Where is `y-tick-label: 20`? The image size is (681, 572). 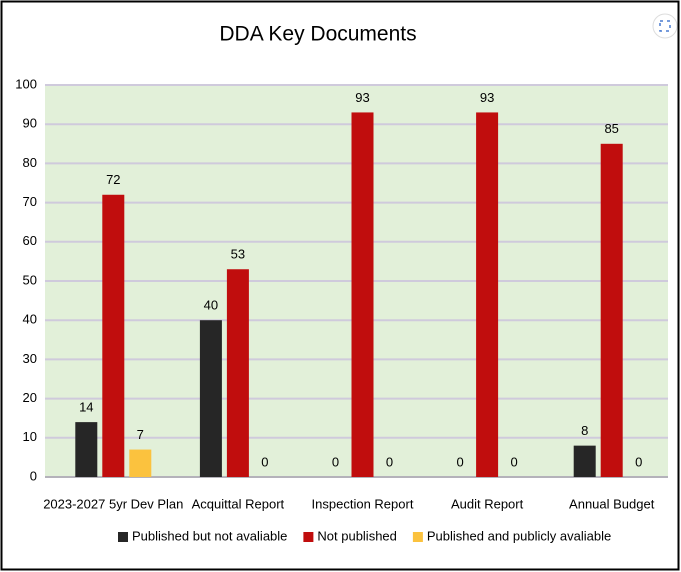
y-tick-label: 20 is located at coordinates (30, 397).